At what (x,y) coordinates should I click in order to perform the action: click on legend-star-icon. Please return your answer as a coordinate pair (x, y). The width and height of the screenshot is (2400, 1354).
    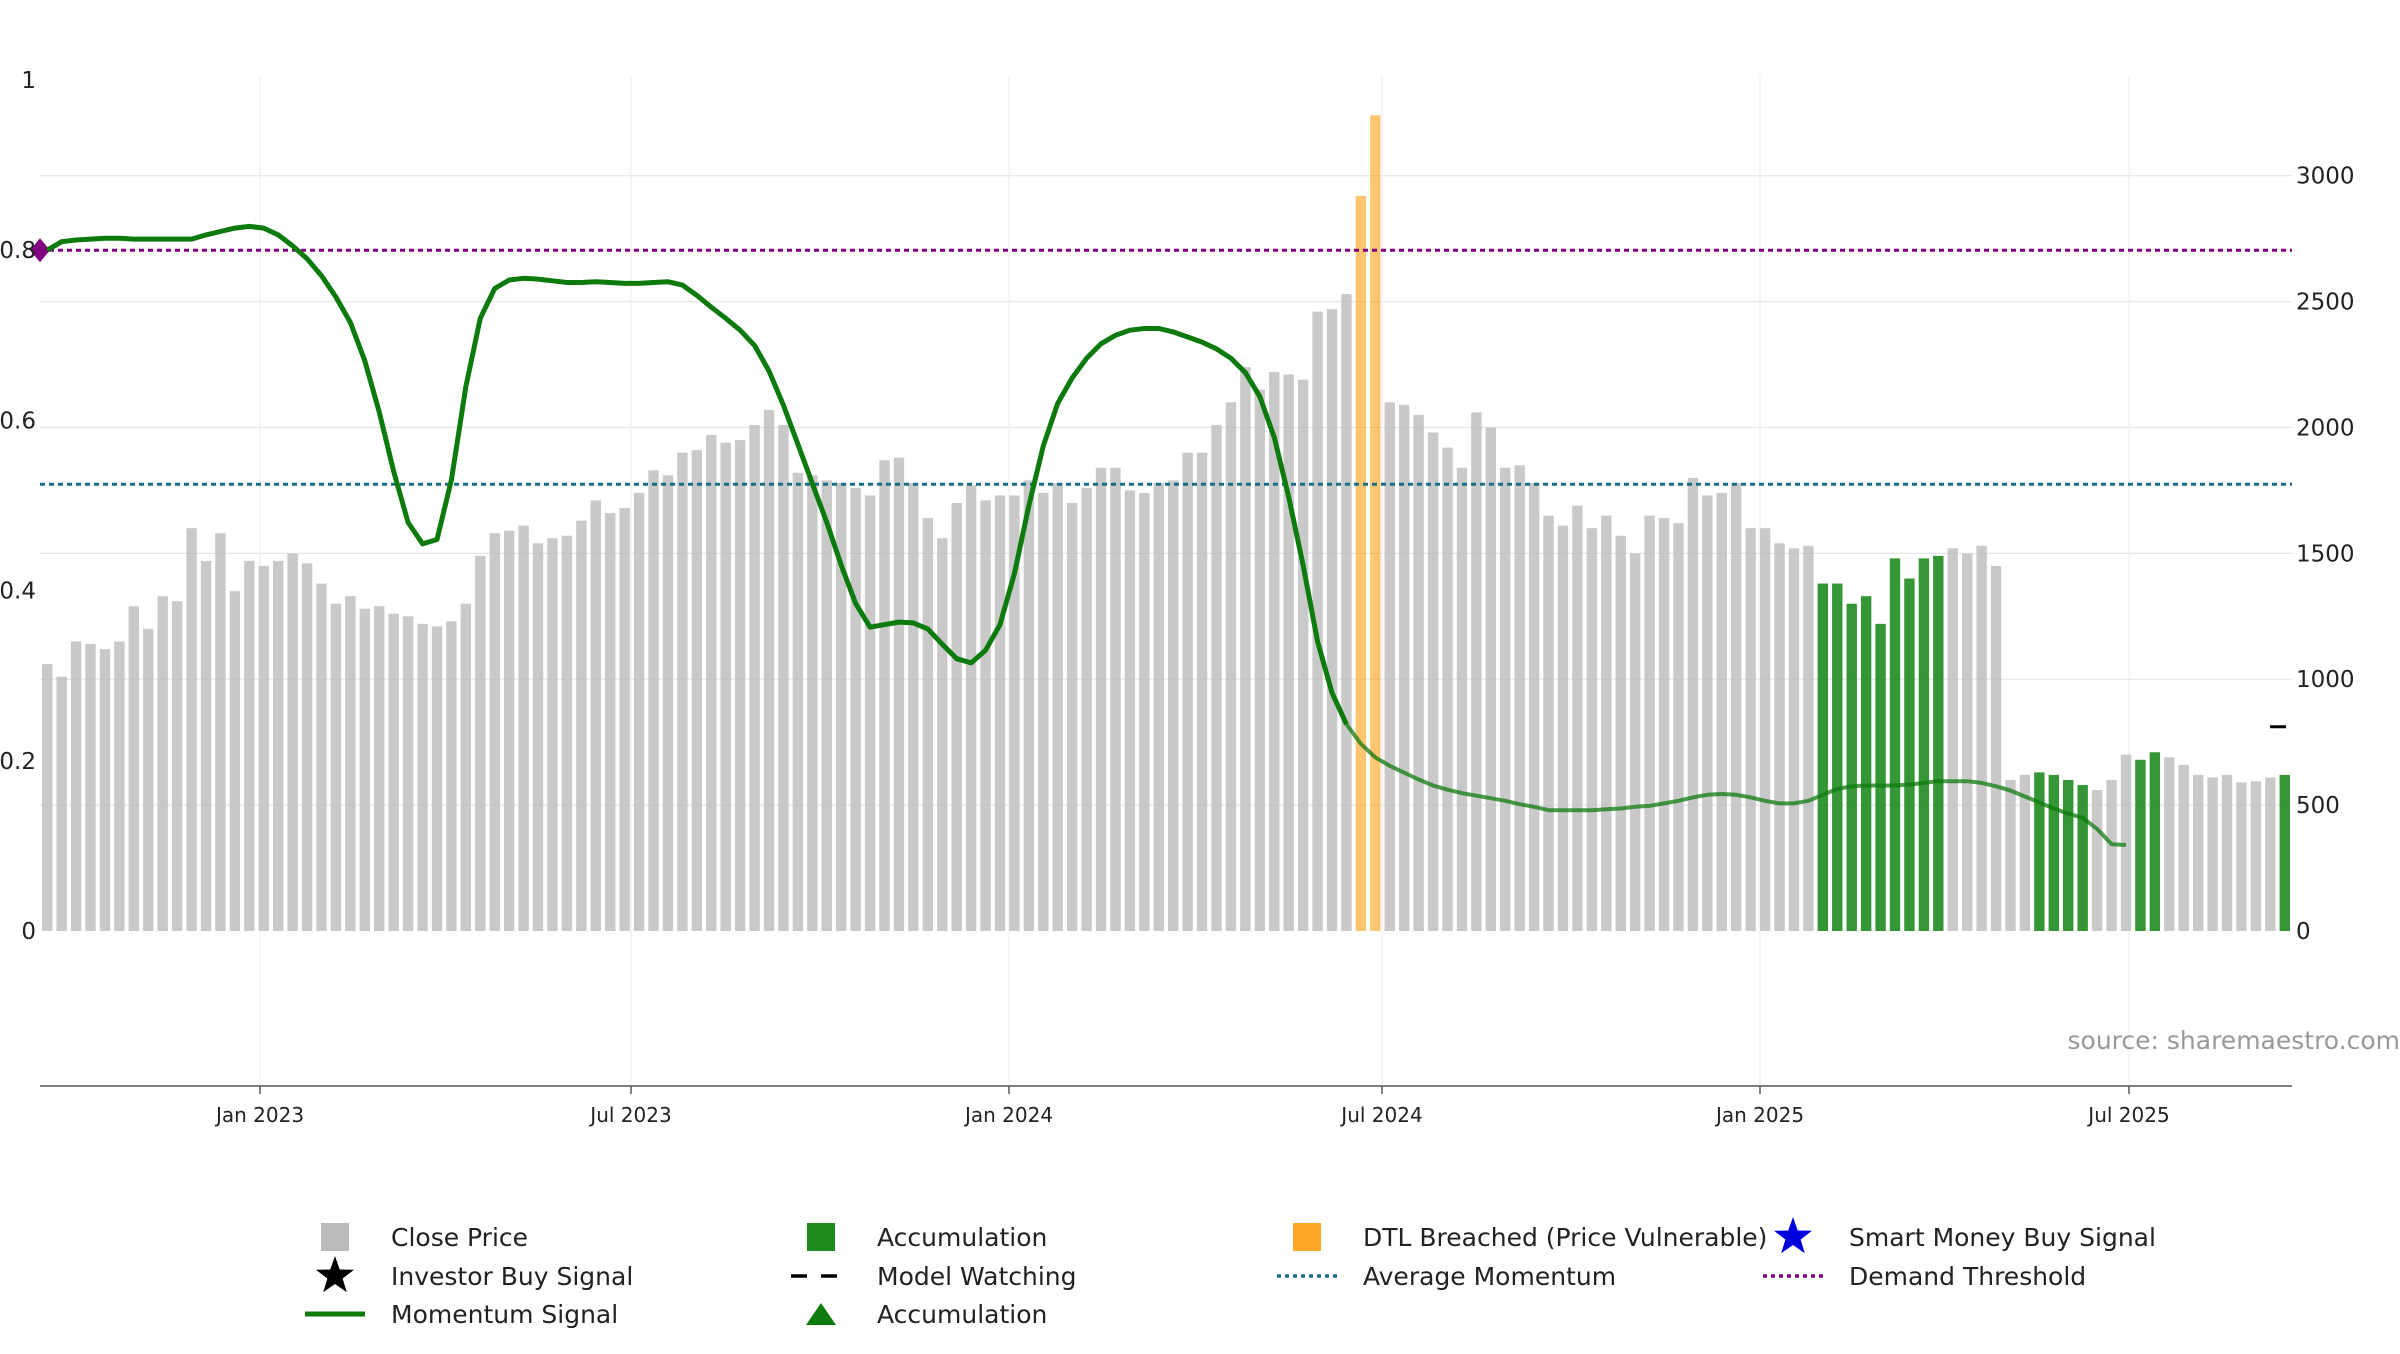
    Looking at the image, I should click on (1793, 1235).